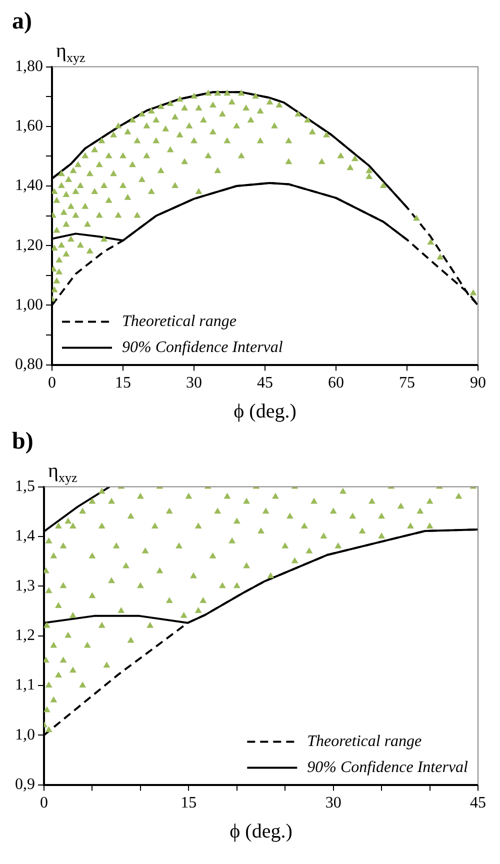  Describe the element at coordinates (25, 487) in the screenshot. I see `y-tick-label: 1,5` at that location.